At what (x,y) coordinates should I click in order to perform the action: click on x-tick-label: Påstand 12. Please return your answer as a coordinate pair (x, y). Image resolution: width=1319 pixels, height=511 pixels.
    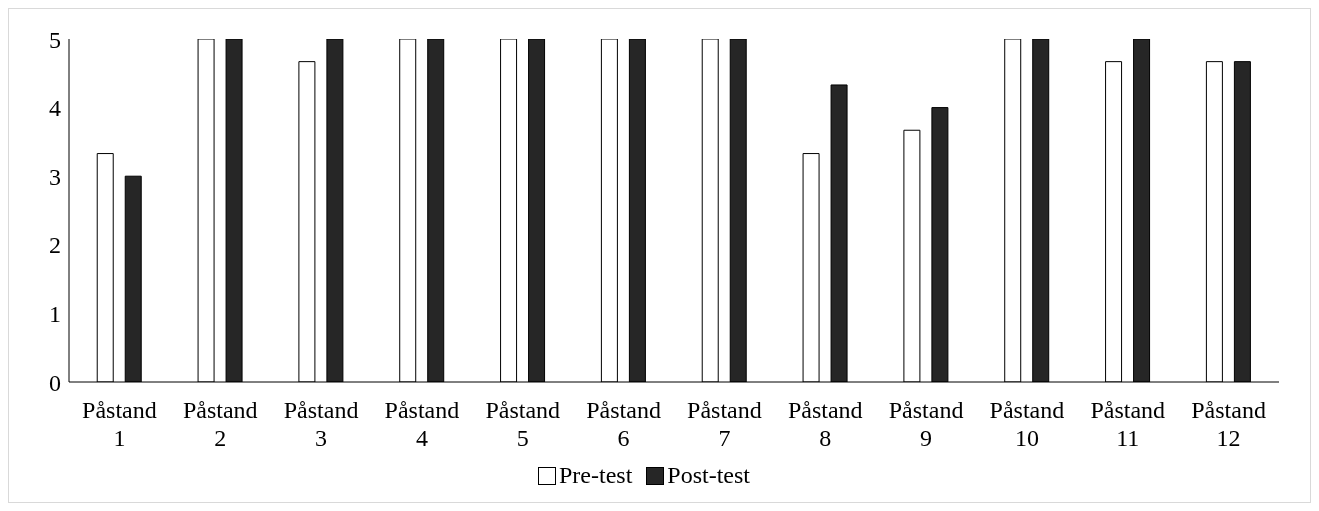
    Looking at the image, I should click on (1228, 424).